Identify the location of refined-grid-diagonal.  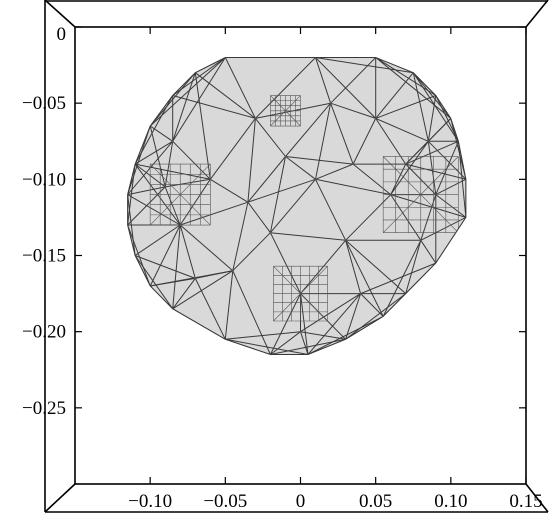
(285, 111).